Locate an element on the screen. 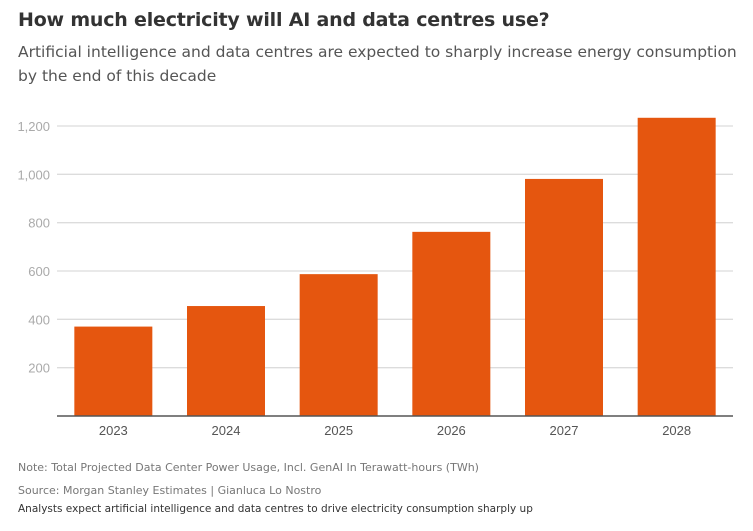 The image size is (753, 531). y-tick-label: 800 is located at coordinates (39, 223).